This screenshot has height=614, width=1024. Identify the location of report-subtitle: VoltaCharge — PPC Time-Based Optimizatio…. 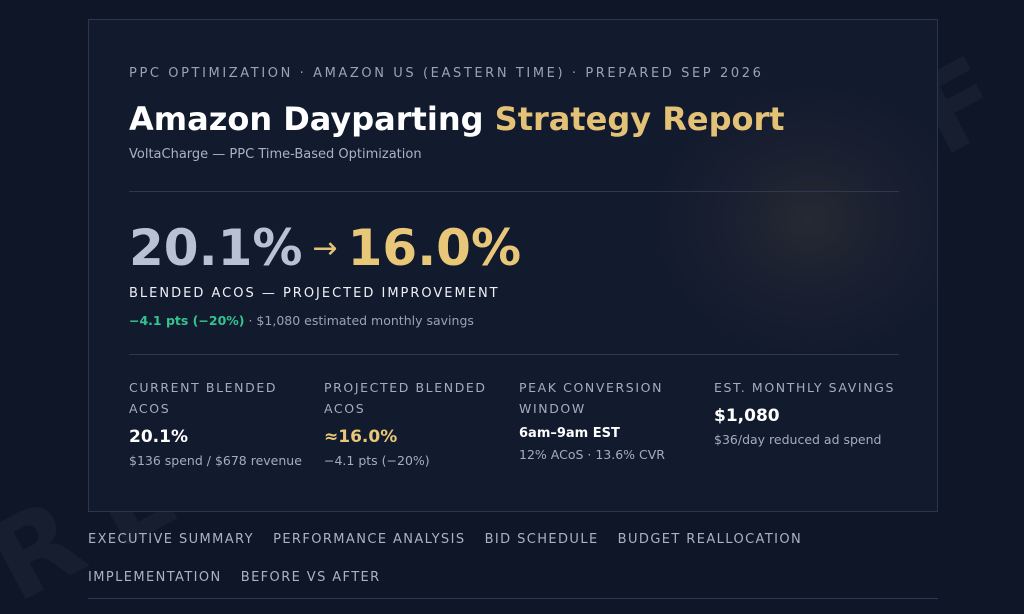
(275, 154).